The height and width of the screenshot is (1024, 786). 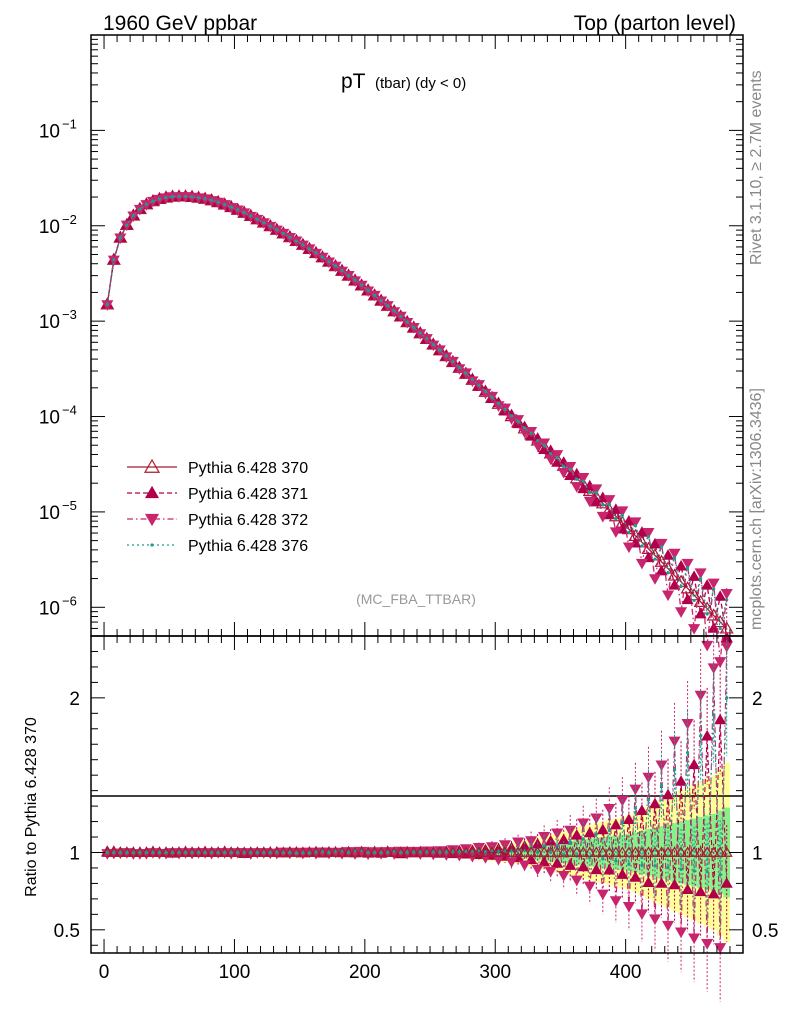 I want to click on mcplots-side-label: mcplots.cern.ch [arXiv:1306.3436], so click(x=756, y=509).